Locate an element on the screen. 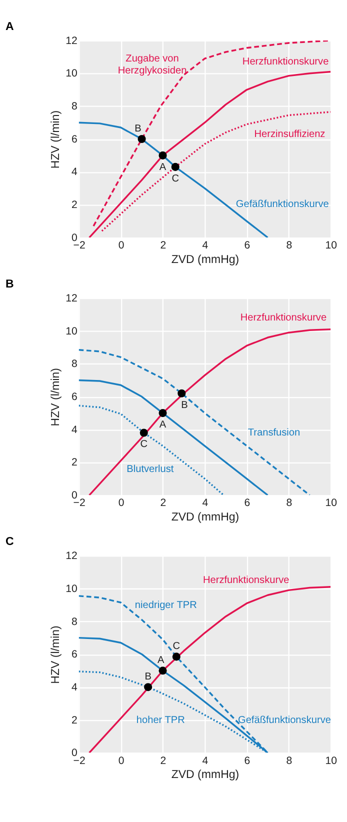  series-label: Herzinsuffizienz is located at coordinates (290, 134).